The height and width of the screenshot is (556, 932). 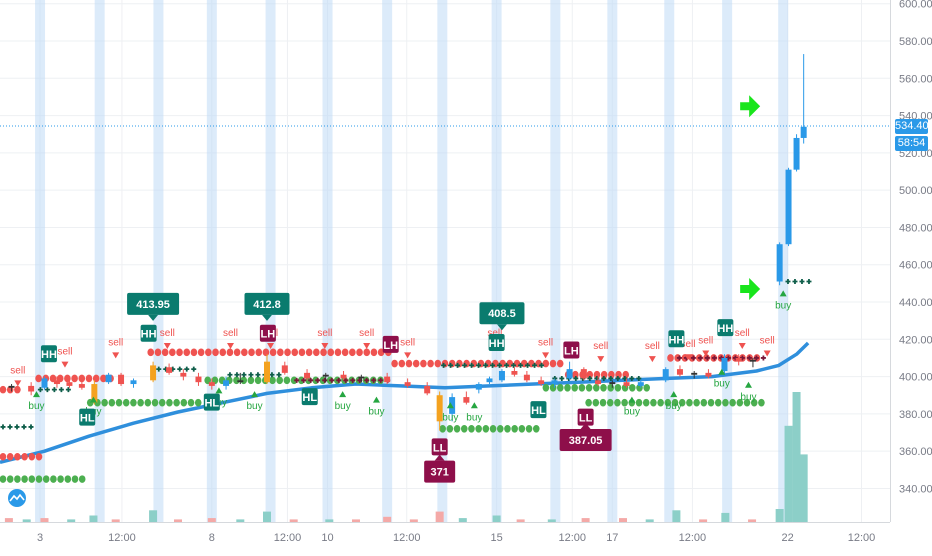 I want to click on price-tick-label: 380.00, so click(x=915, y=415).